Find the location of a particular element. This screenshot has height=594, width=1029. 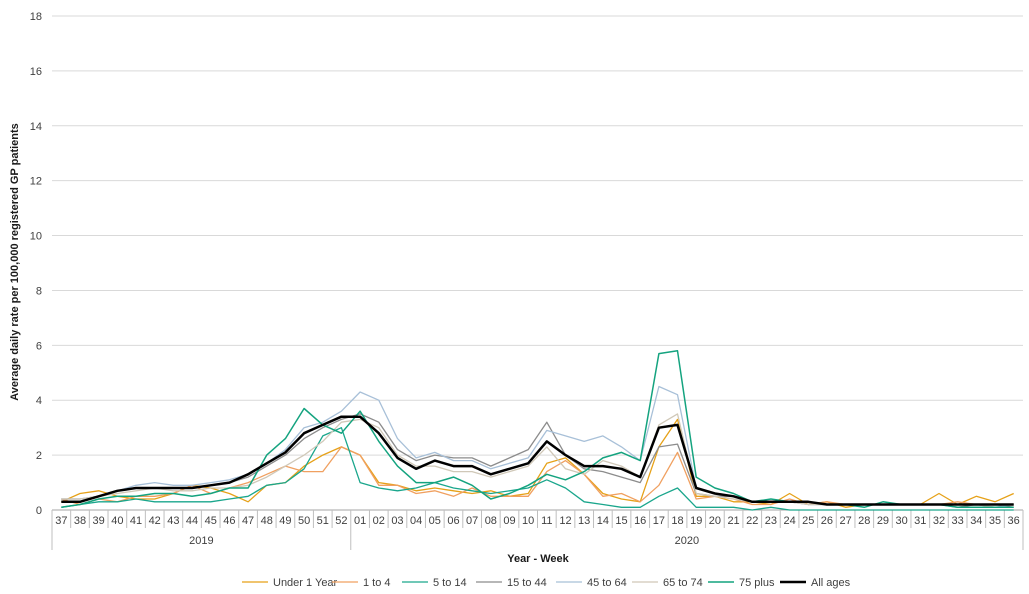

x-tick-label: 36 is located at coordinates (1014, 521).